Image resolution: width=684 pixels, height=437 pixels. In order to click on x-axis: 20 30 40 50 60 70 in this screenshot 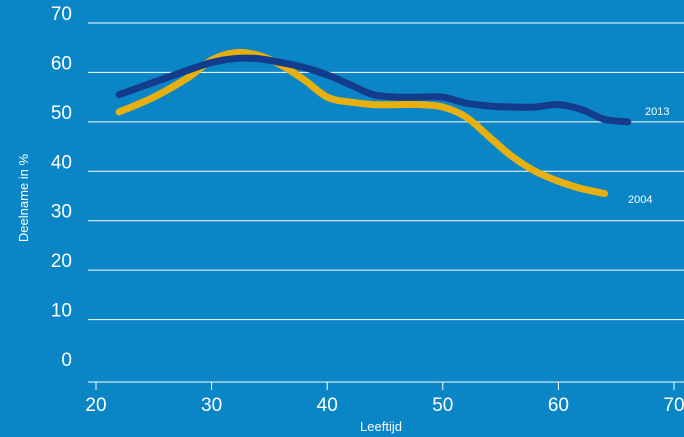, I will do `click(384, 398)`.